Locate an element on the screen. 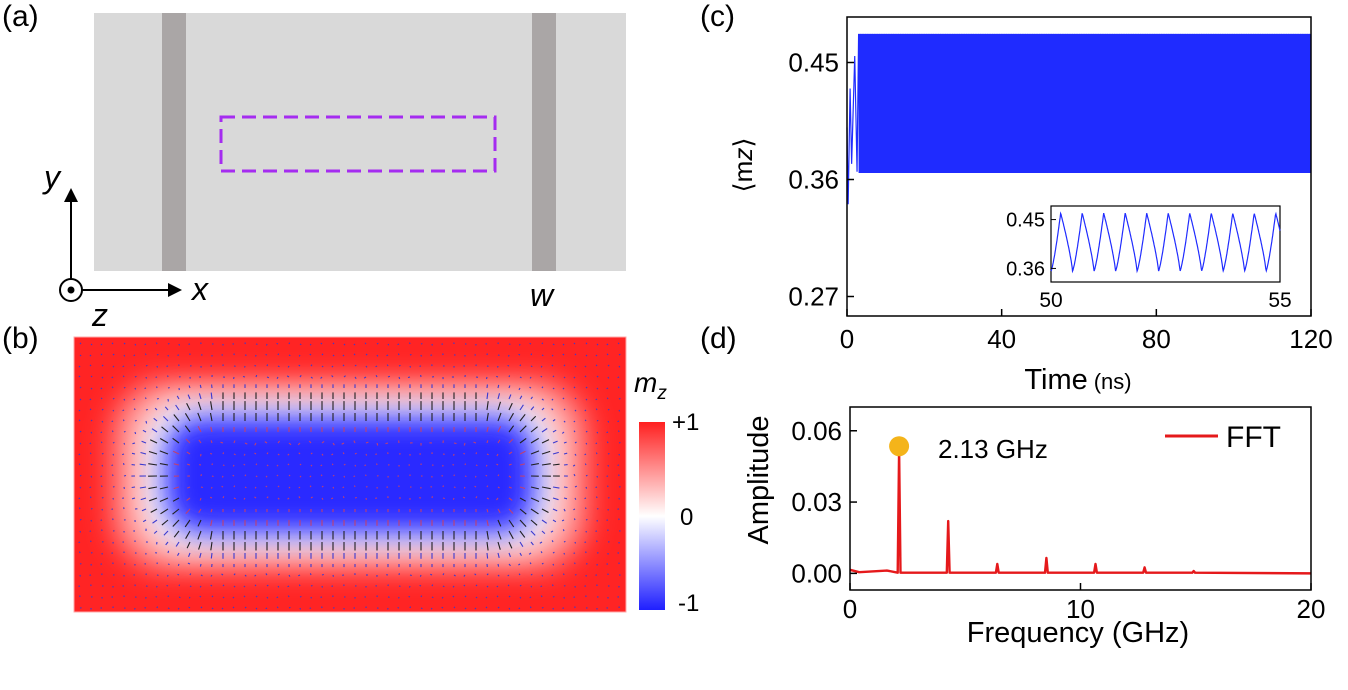 The height and width of the screenshot is (690, 1348). d-x-tick-label: 0 is located at coordinates (850, 609).